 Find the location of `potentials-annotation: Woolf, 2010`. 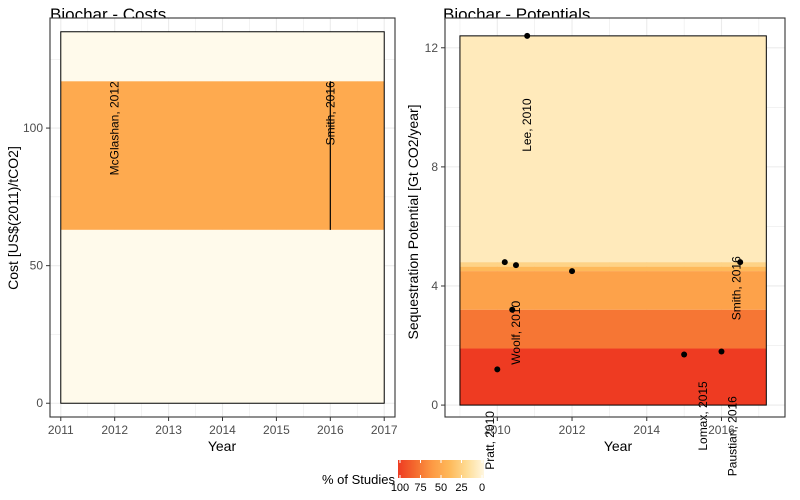

potentials-annotation: Woolf, 2010 is located at coordinates (516, 333).